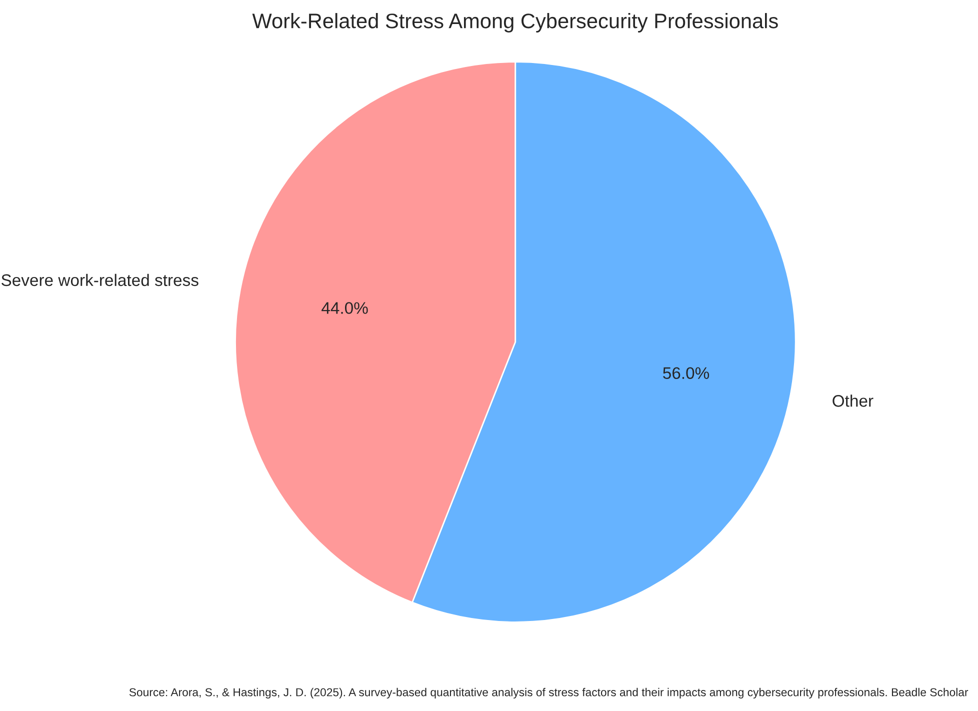  Describe the element at coordinates (345, 308) in the screenshot. I see `data-label: 44.0%` at that location.